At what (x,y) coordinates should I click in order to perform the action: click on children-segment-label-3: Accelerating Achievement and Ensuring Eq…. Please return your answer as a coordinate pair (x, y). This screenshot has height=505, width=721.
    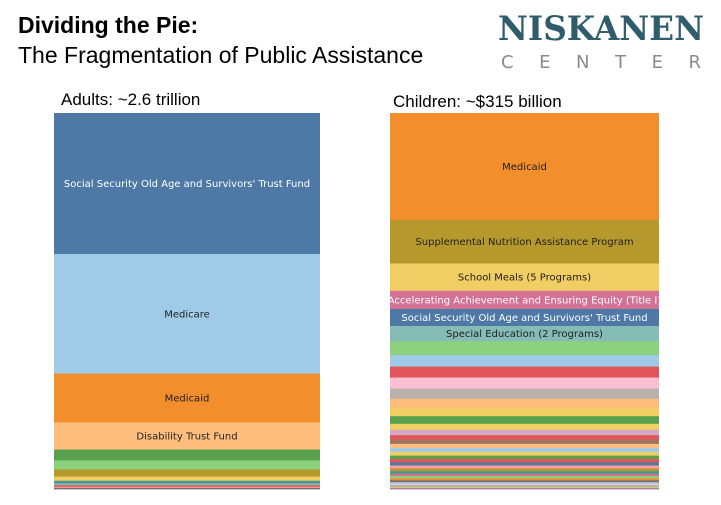
    Looking at the image, I should click on (525, 300).